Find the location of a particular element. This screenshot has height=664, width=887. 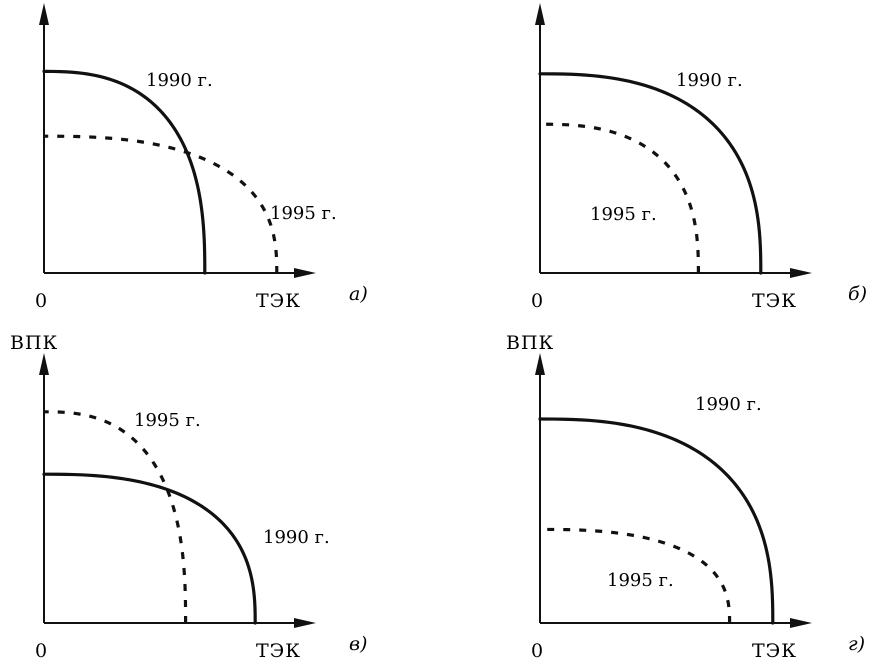

panel-label: а) is located at coordinates (358, 294).